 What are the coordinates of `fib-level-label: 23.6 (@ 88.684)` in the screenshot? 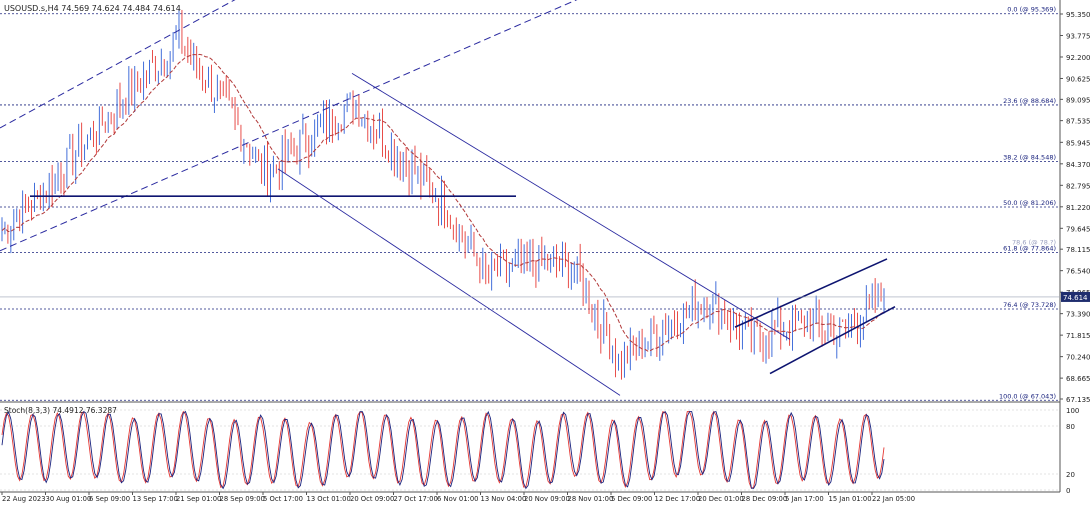 It's located at (1029, 101).